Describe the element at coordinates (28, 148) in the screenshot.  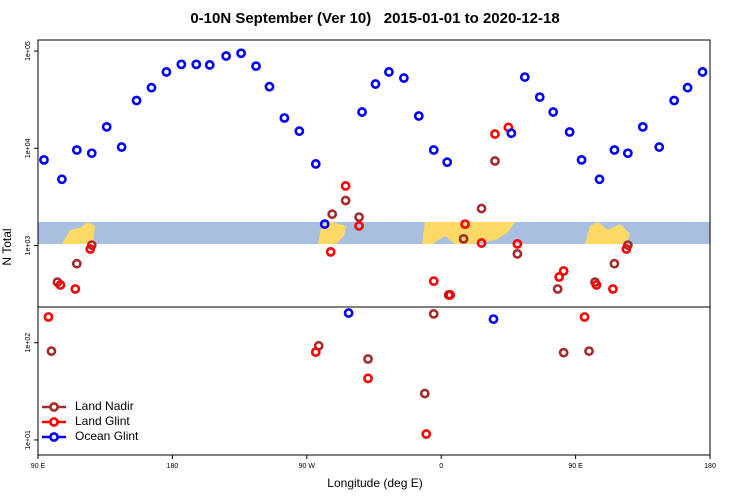
I see `y-tick-label: 1e+04` at that location.